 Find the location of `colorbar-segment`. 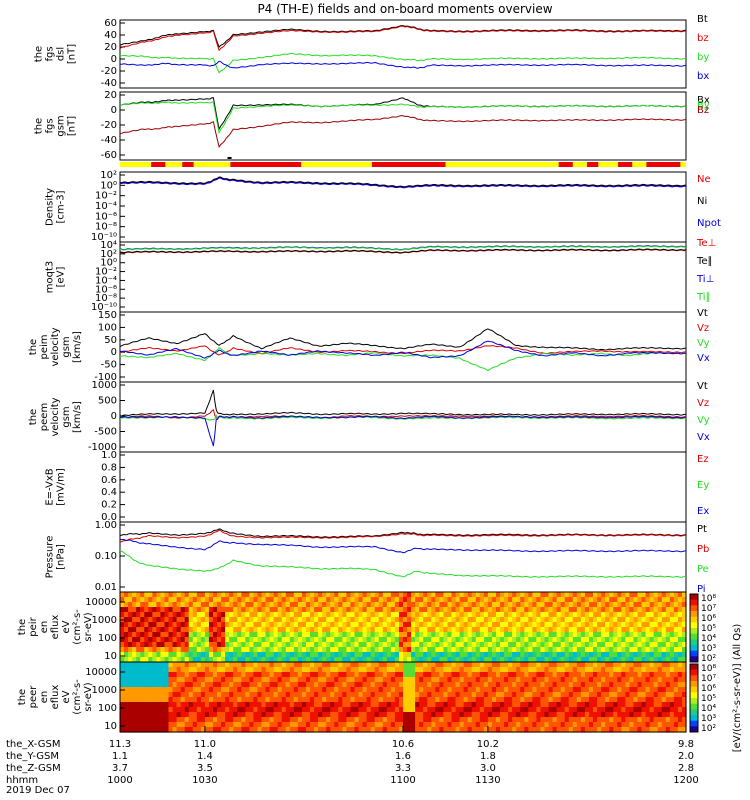

colorbar-segment is located at coordinates (694, 678).